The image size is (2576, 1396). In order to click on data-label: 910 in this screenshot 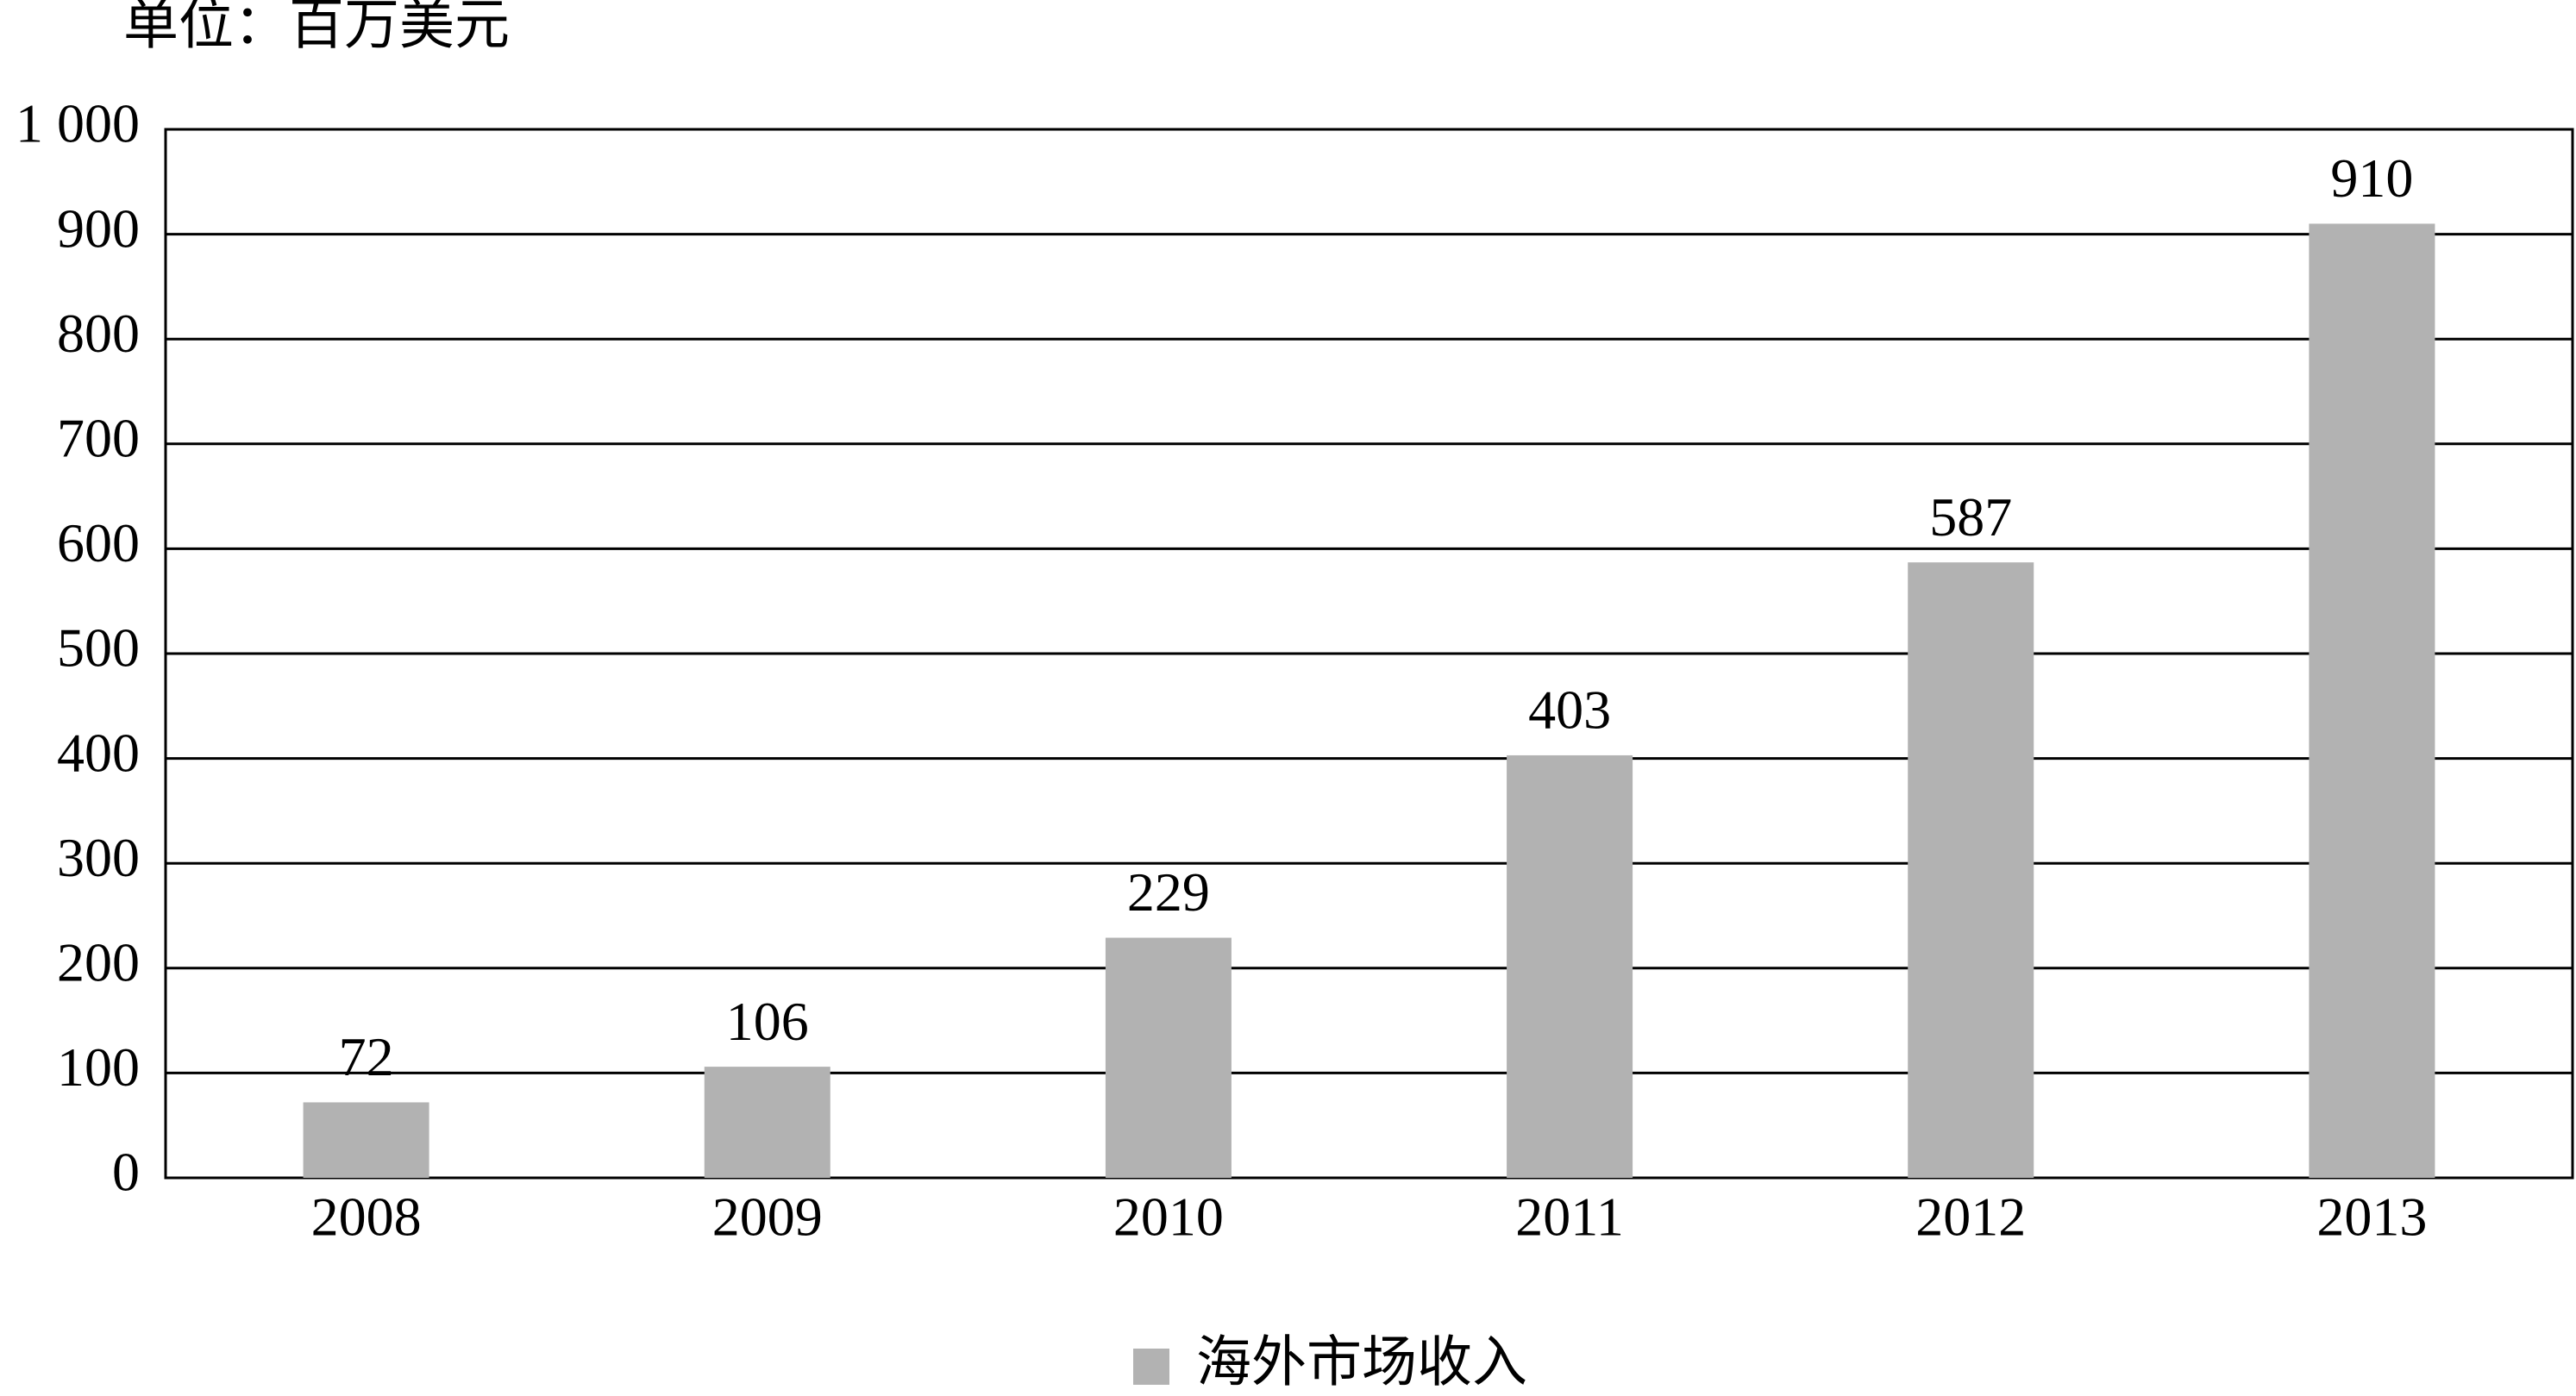, I will do `click(2371, 178)`.